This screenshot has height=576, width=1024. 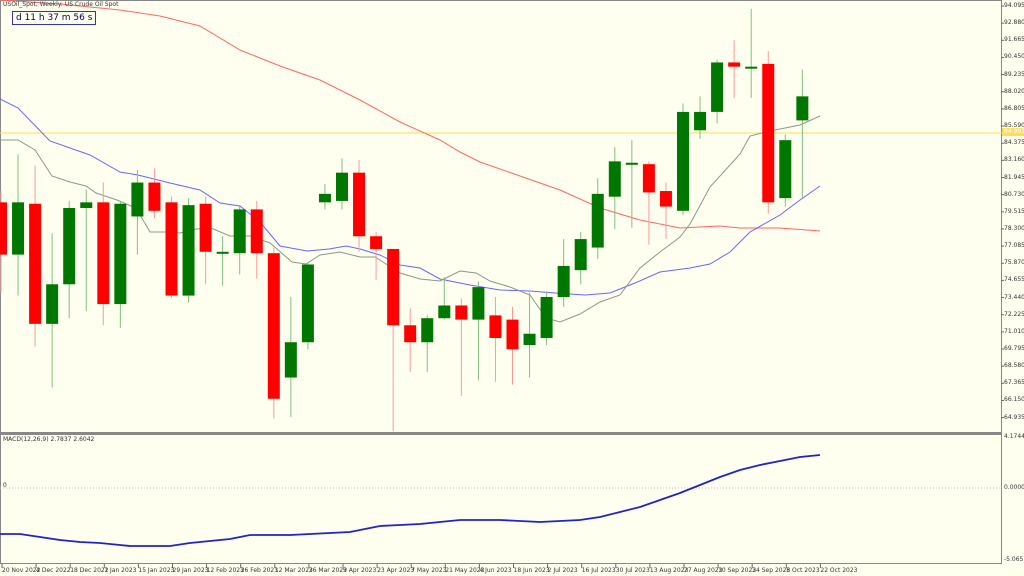 I want to click on time-axis-label: 15 Jan 2023, so click(x=156, y=570).